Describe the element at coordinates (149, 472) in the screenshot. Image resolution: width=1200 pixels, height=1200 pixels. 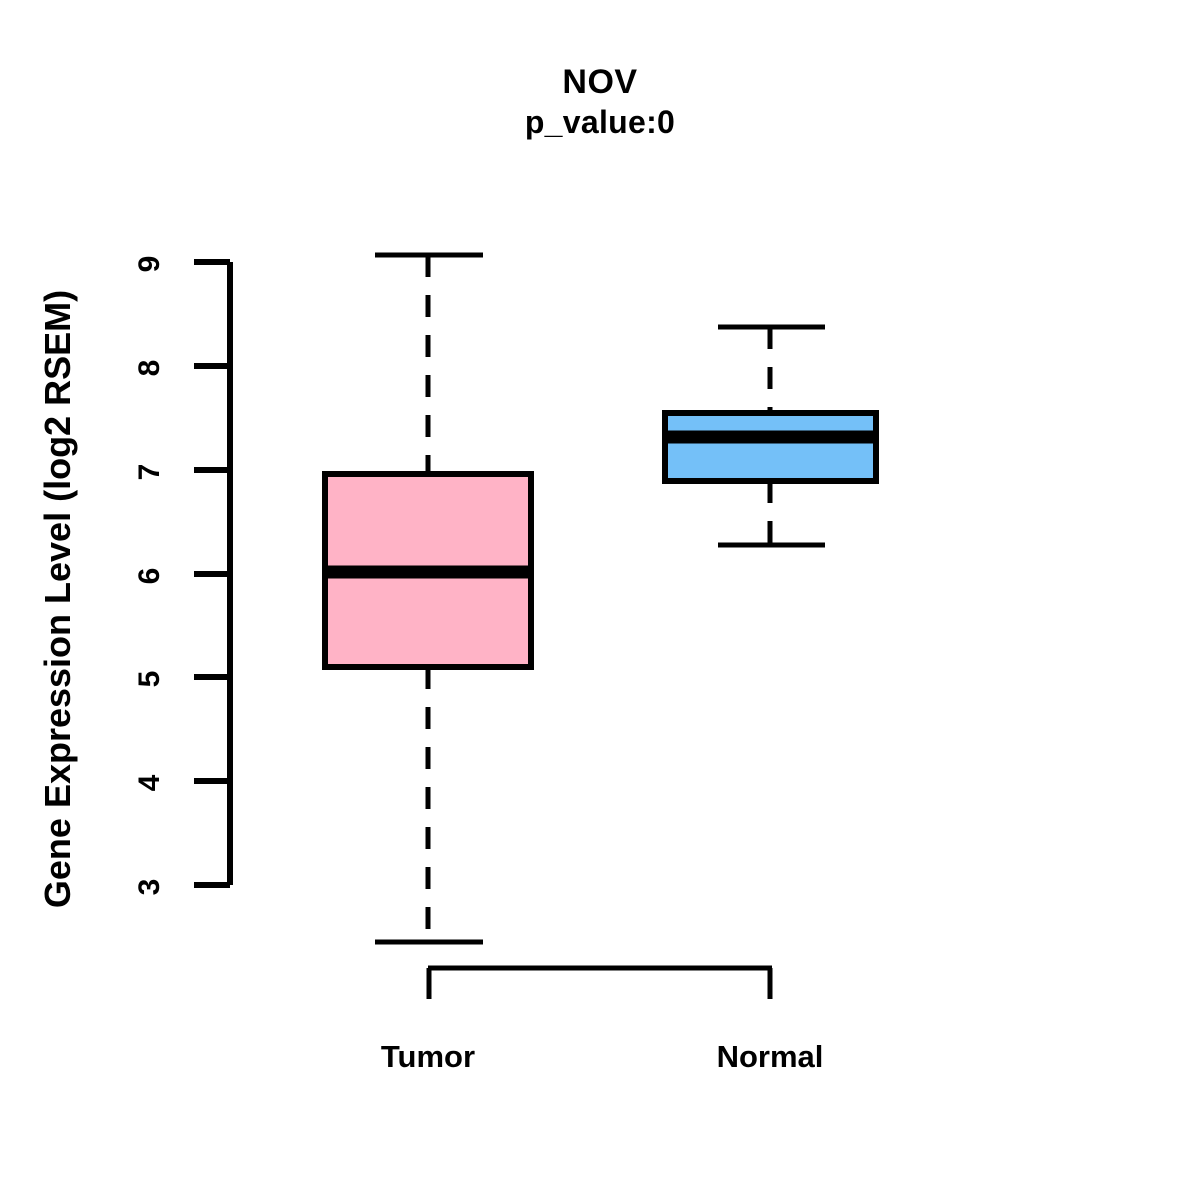
I see `y-tick-label-7: 7` at that location.